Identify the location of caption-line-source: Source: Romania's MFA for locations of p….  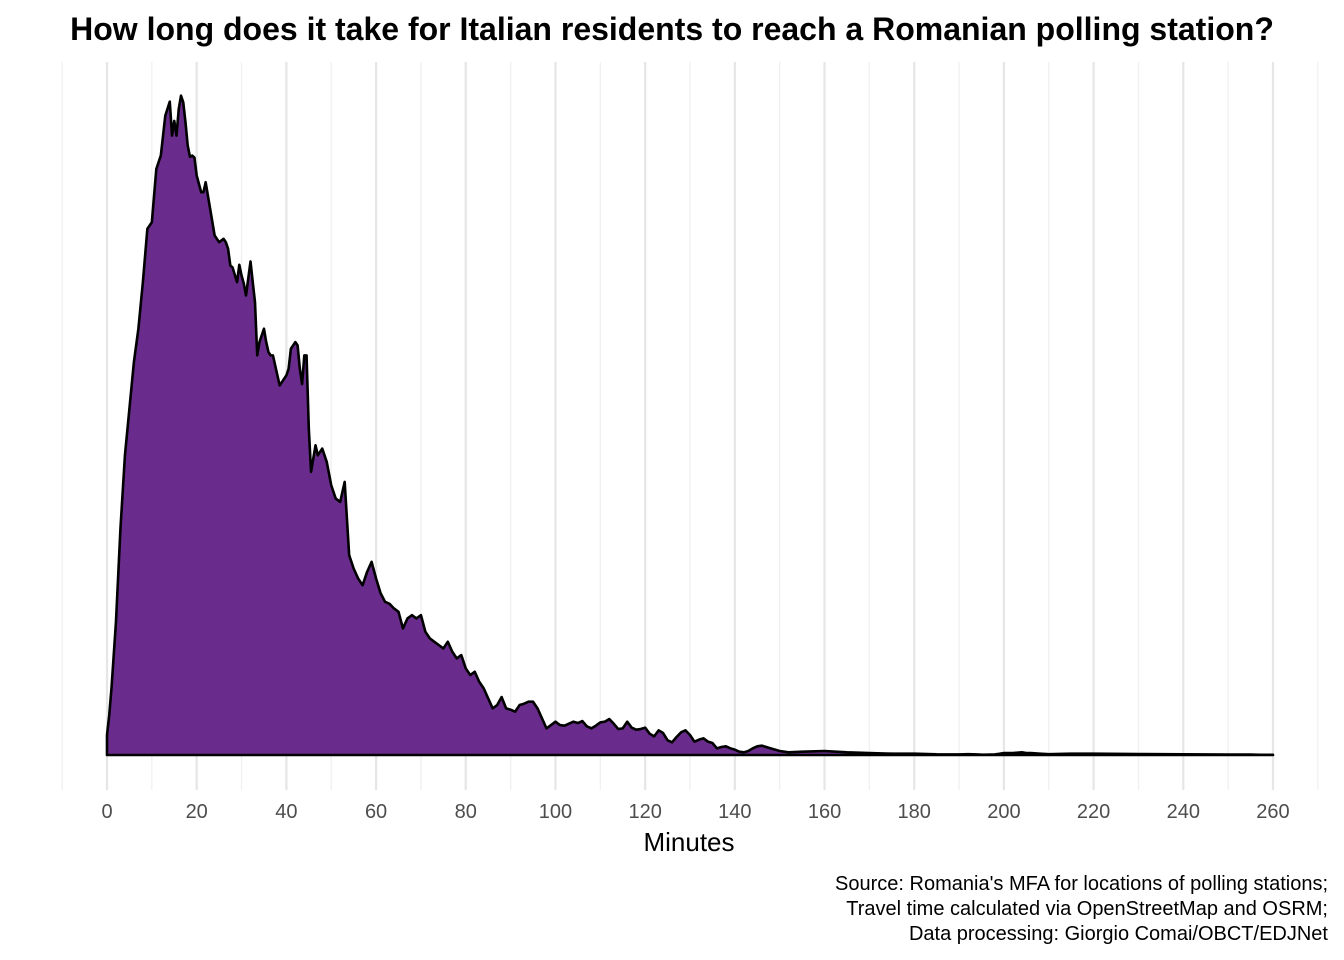
(1081, 884).